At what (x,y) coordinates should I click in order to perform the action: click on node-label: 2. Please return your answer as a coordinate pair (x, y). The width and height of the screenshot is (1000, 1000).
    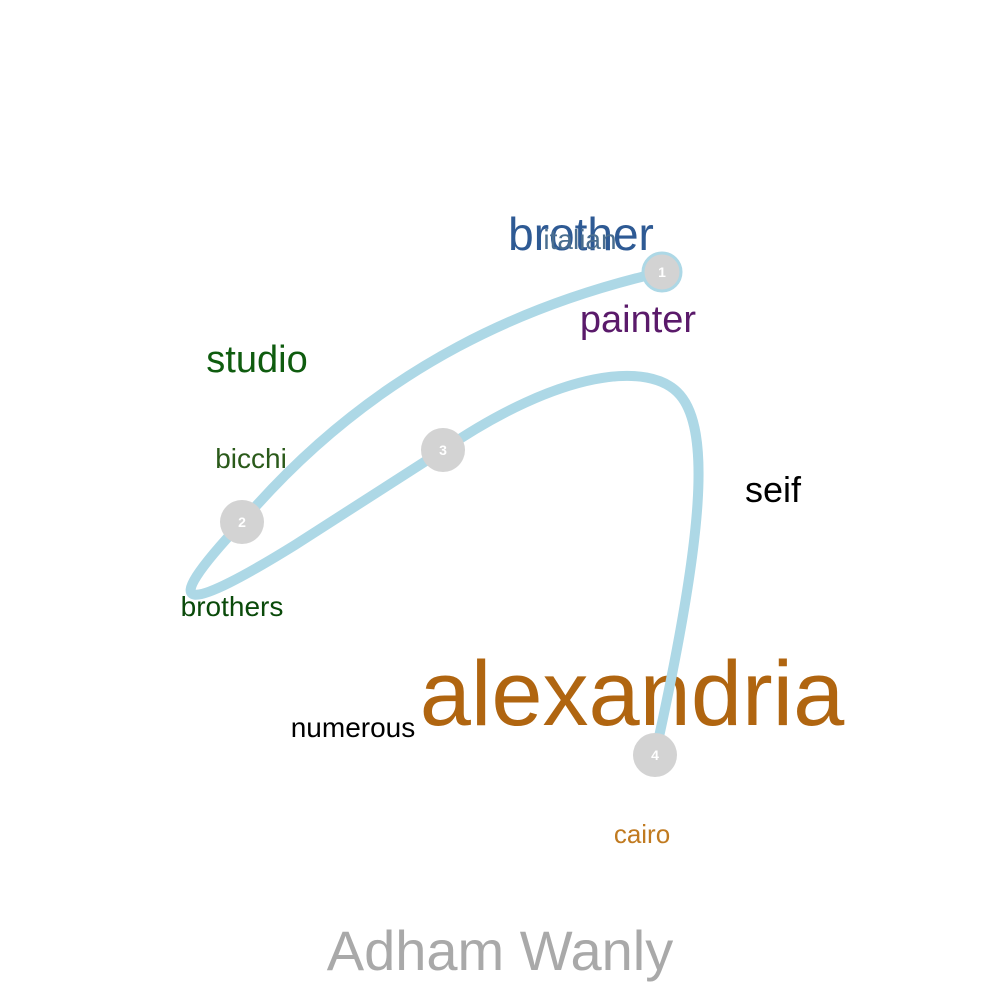
    Looking at the image, I should click on (242, 522).